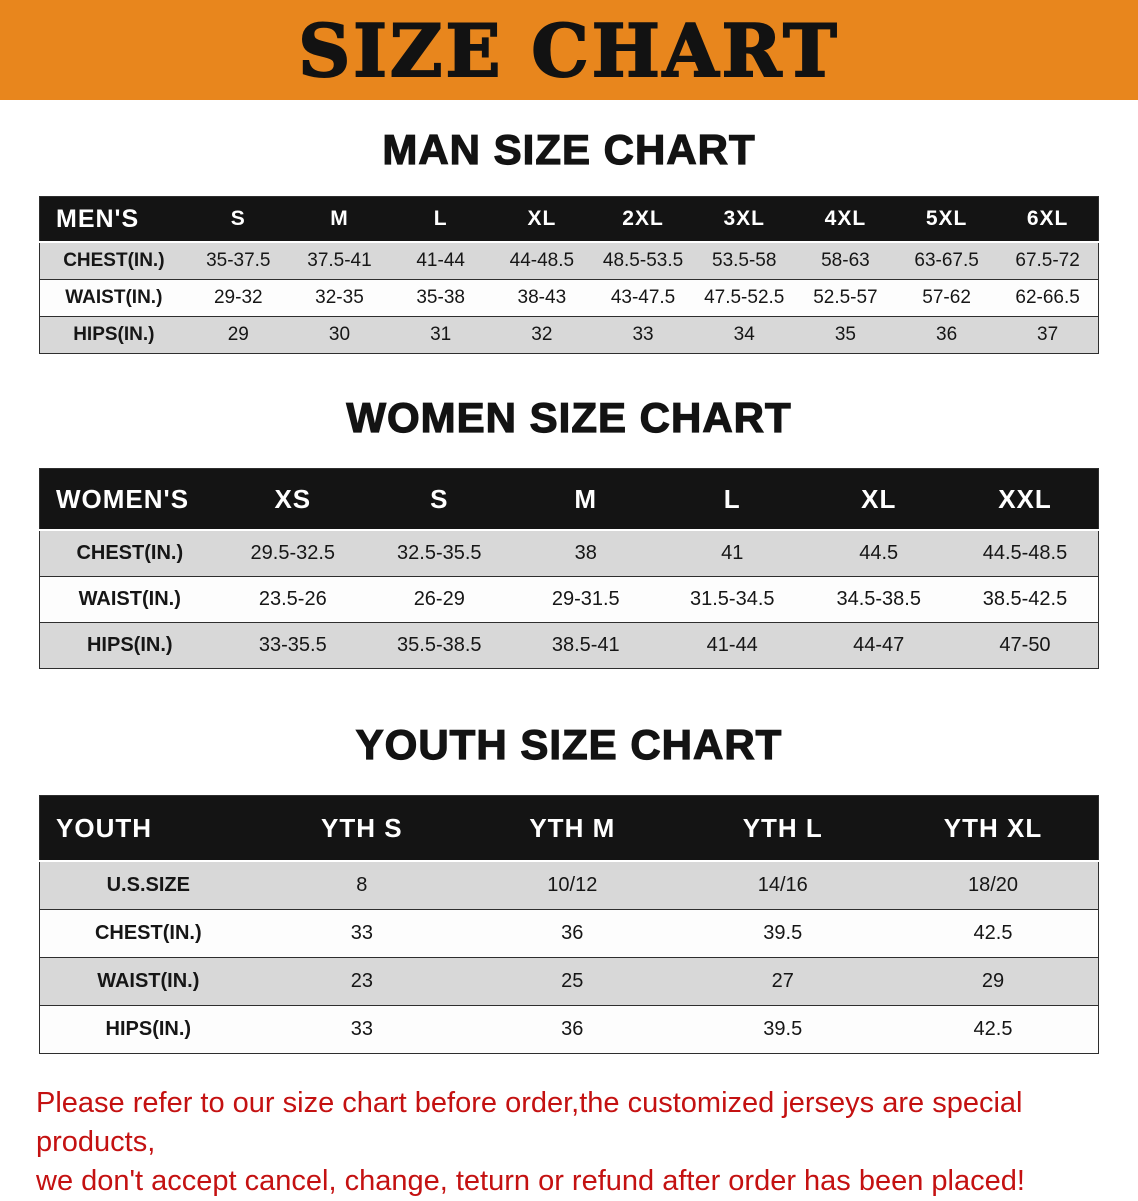 Image resolution: width=1138 pixels, height=1201 pixels. What do you see at coordinates (878, 553) in the screenshot?
I see `size-value: 44.5` at bounding box center [878, 553].